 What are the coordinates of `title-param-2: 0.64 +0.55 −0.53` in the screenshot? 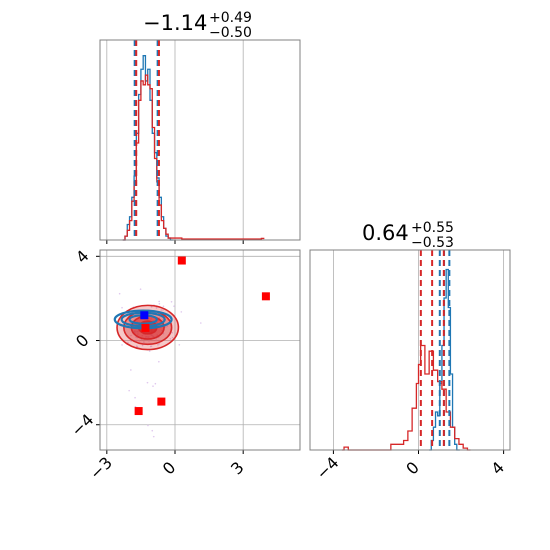 It's located at (408, 235).